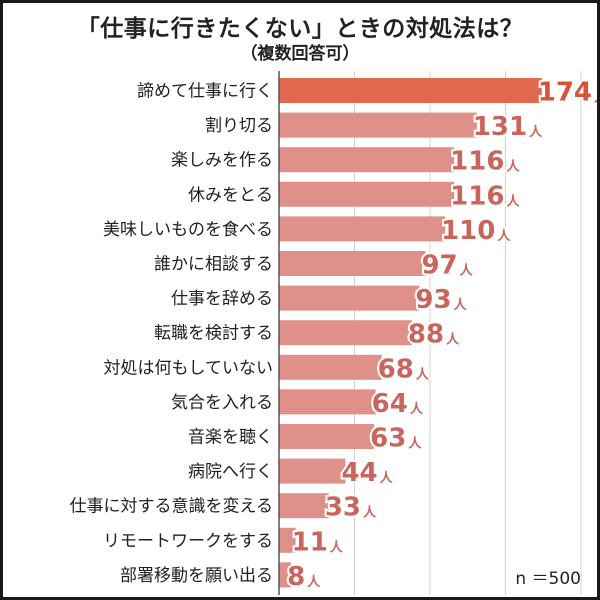  I want to click on category-label-1: 割り切る, so click(239, 126).